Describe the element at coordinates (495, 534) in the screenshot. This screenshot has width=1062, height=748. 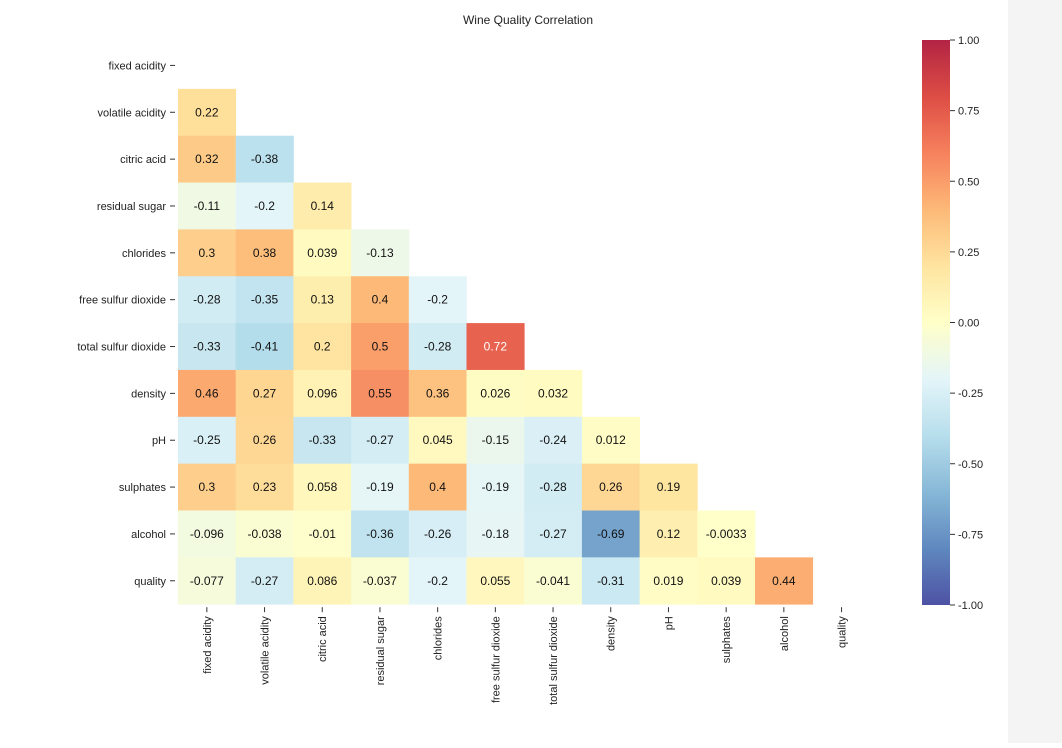
I see `heatmap-cell-alcohol-free-sulfur-dioxide` at that location.